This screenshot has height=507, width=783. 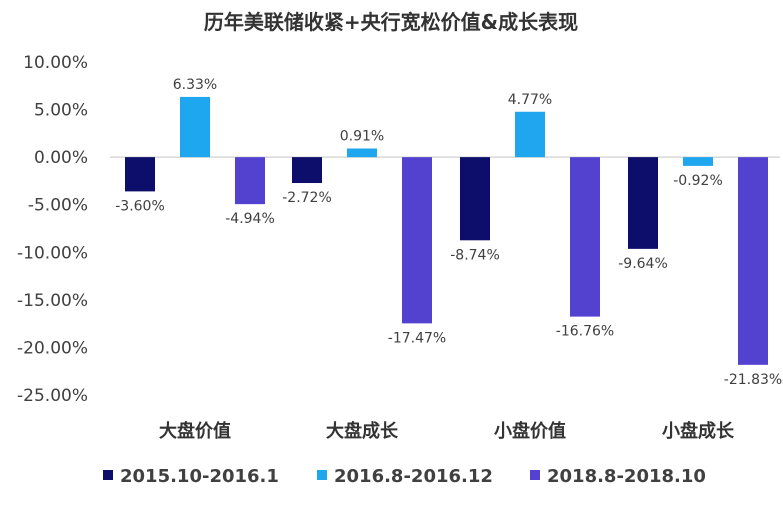 I want to click on legend-label: 2018.8-2018.10, so click(x=626, y=476).